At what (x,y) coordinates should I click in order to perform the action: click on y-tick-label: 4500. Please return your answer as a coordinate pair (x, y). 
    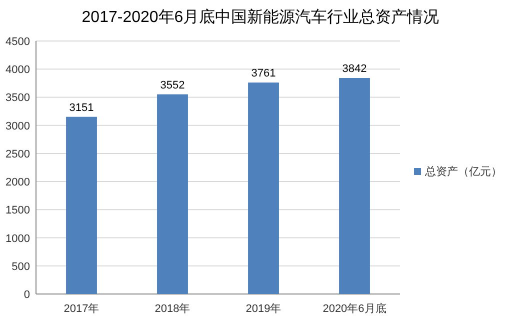
    Looking at the image, I should click on (18, 42).